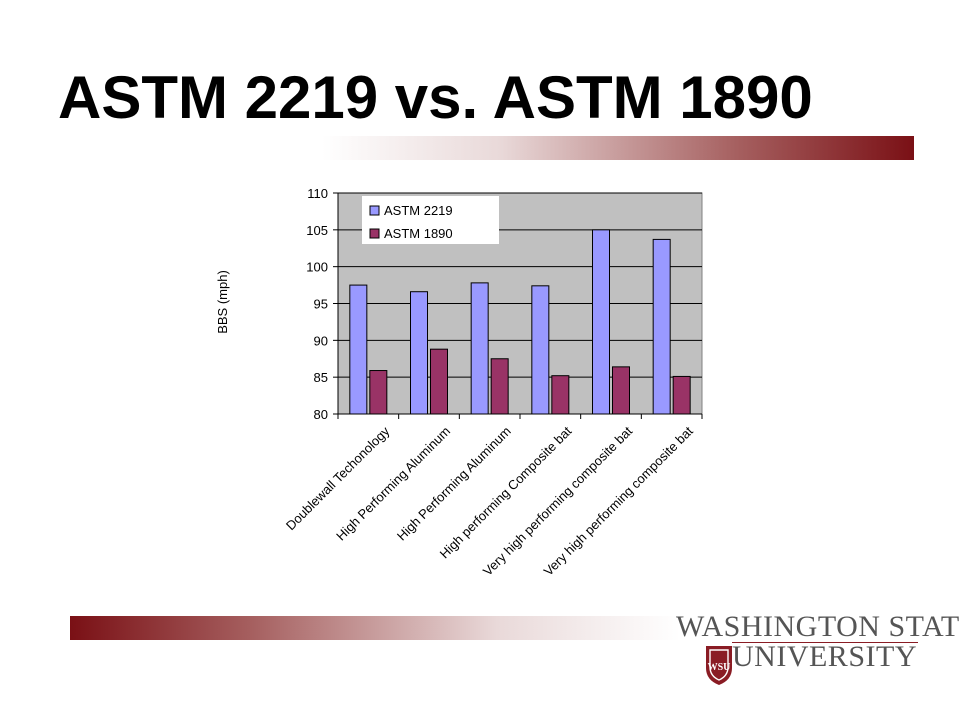  What do you see at coordinates (435, 97) in the screenshot?
I see `slide-title: ASTM 2219 vs. ASTM 1890` at bounding box center [435, 97].